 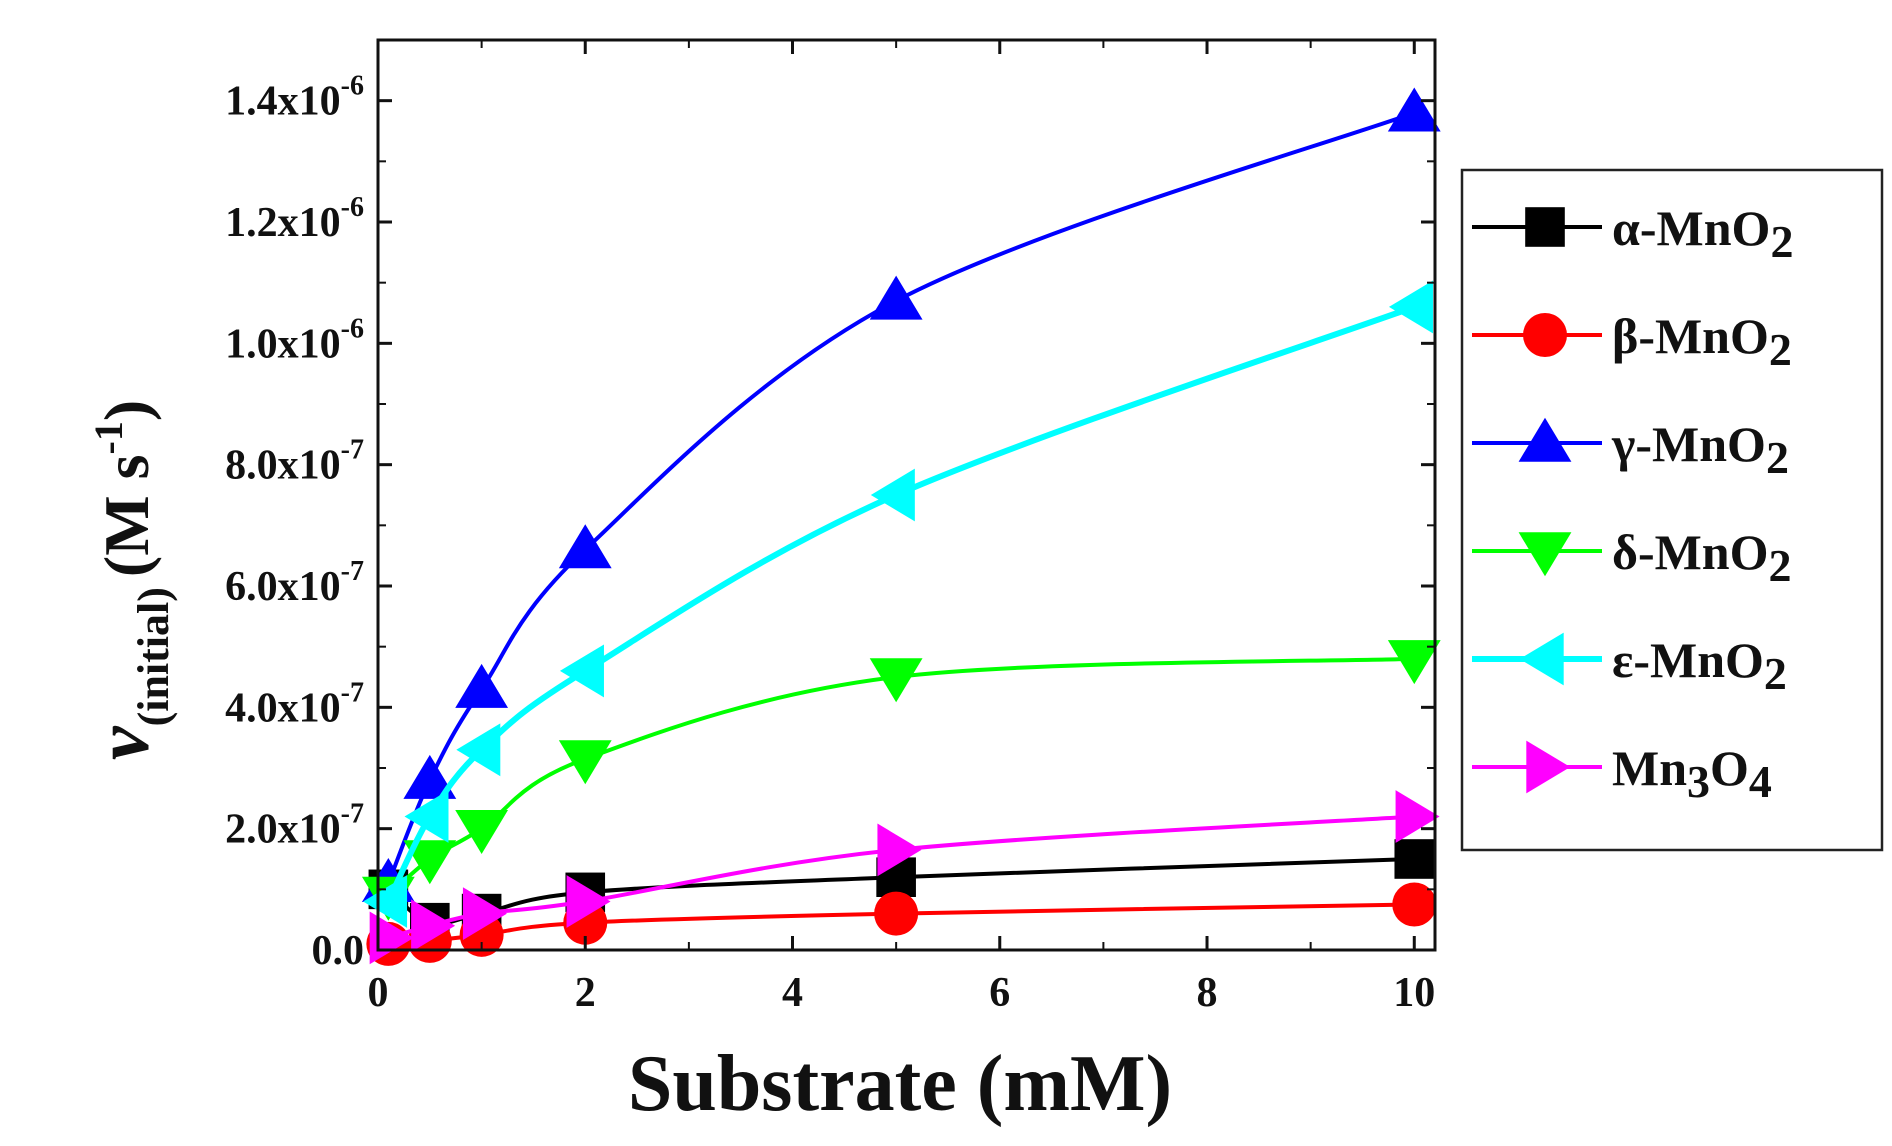 What do you see at coordinates (585, 993) in the screenshot?
I see `x-tick-label: 2` at bounding box center [585, 993].